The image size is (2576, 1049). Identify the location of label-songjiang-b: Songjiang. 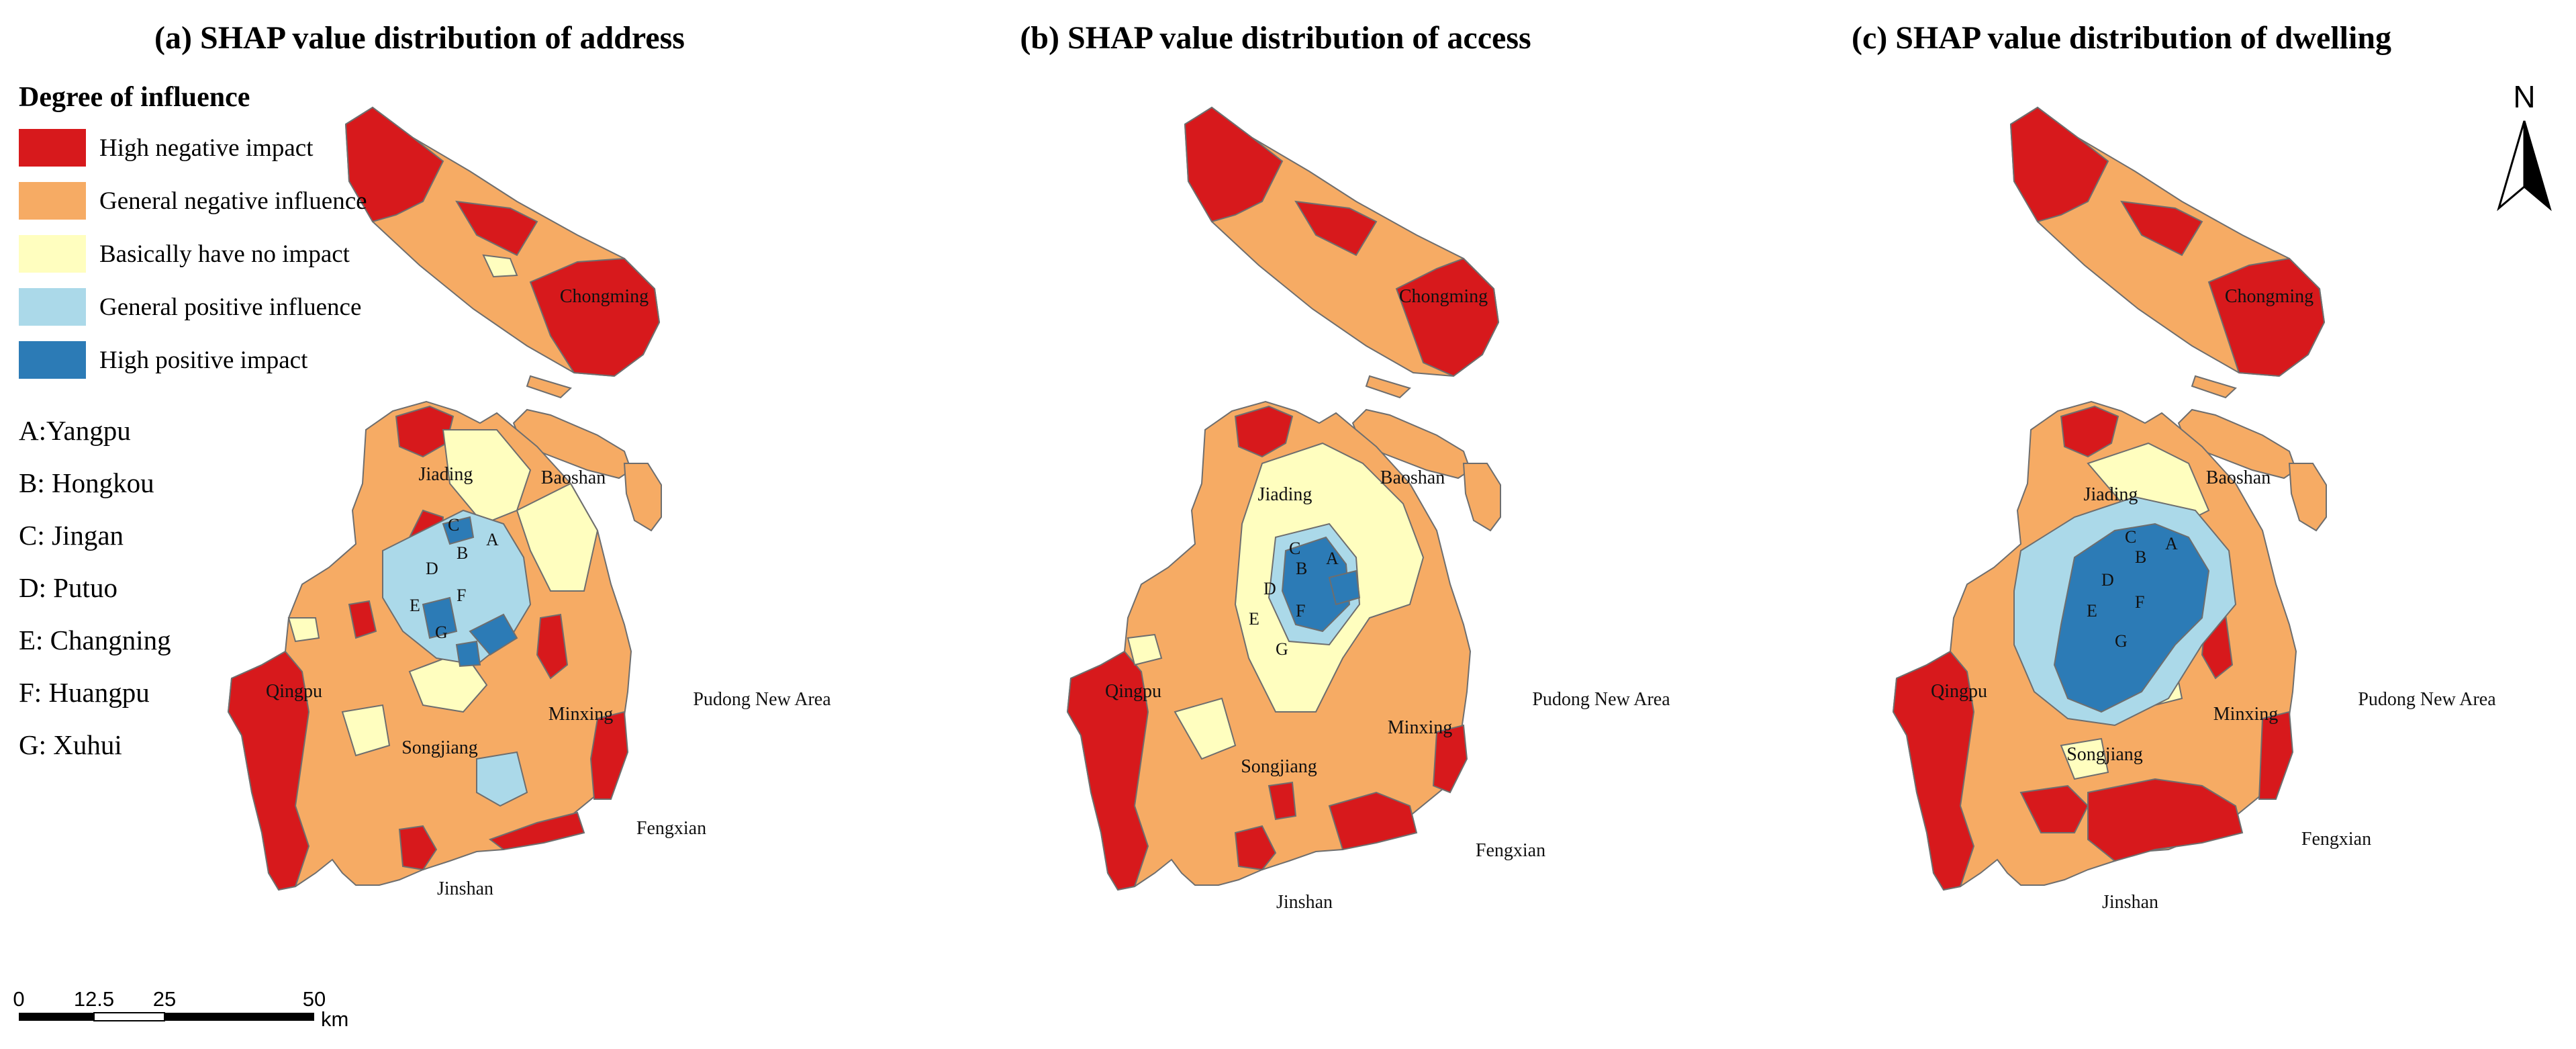
(1279, 767).